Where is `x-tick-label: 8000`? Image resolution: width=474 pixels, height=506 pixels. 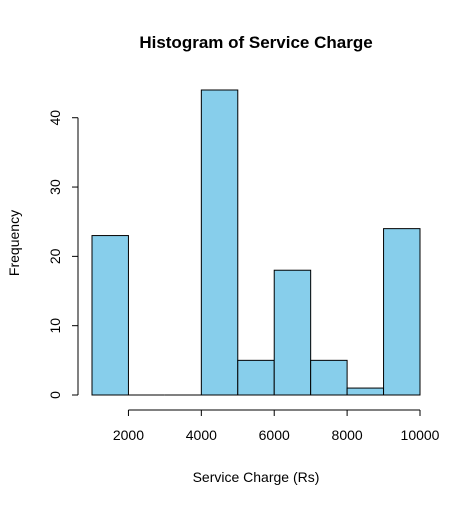
x-tick-label: 8000 is located at coordinates (347, 435).